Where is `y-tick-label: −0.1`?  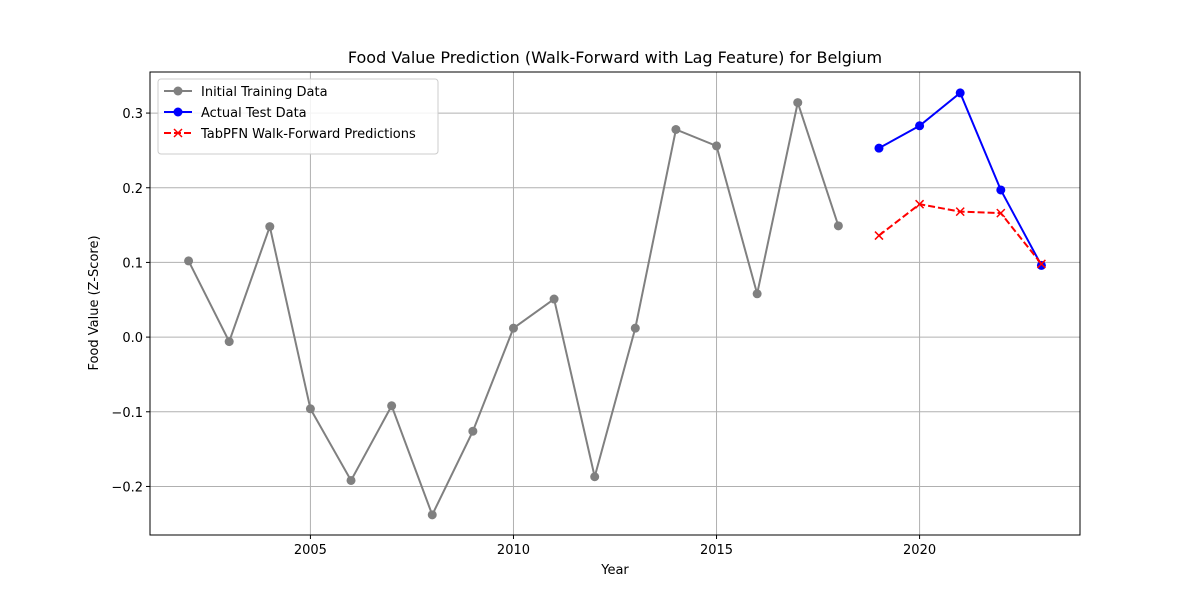
y-tick-label: −0.1 is located at coordinates (127, 413).